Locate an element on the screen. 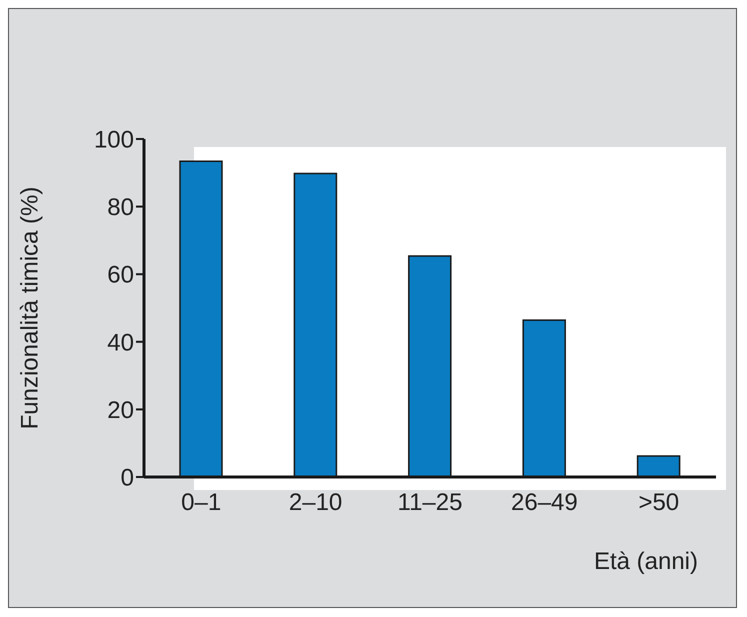 The width and height of the screenshot is (747, 617). y-tick-label: 0 is located at coordinates (127, 478).